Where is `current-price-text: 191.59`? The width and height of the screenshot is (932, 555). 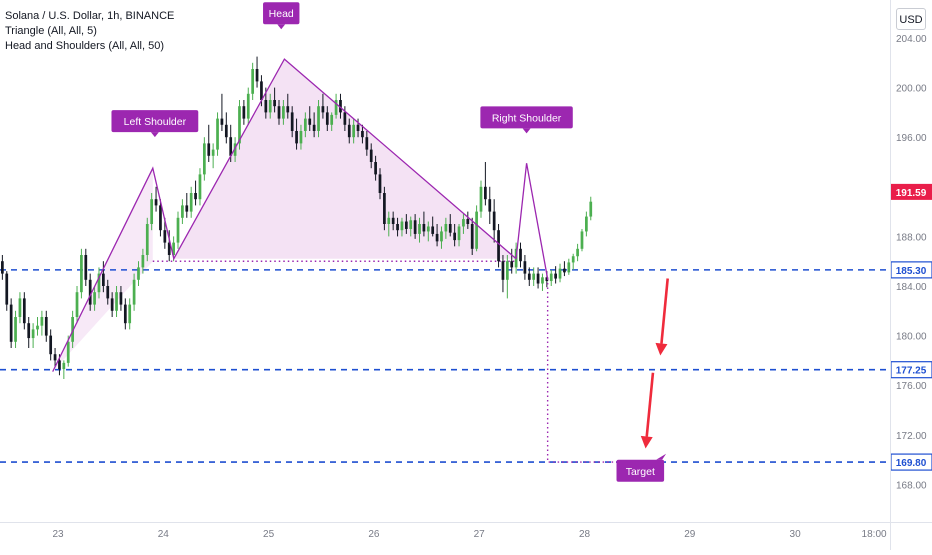 current-price-text: 191.59 is located at coordinates (911, 193).